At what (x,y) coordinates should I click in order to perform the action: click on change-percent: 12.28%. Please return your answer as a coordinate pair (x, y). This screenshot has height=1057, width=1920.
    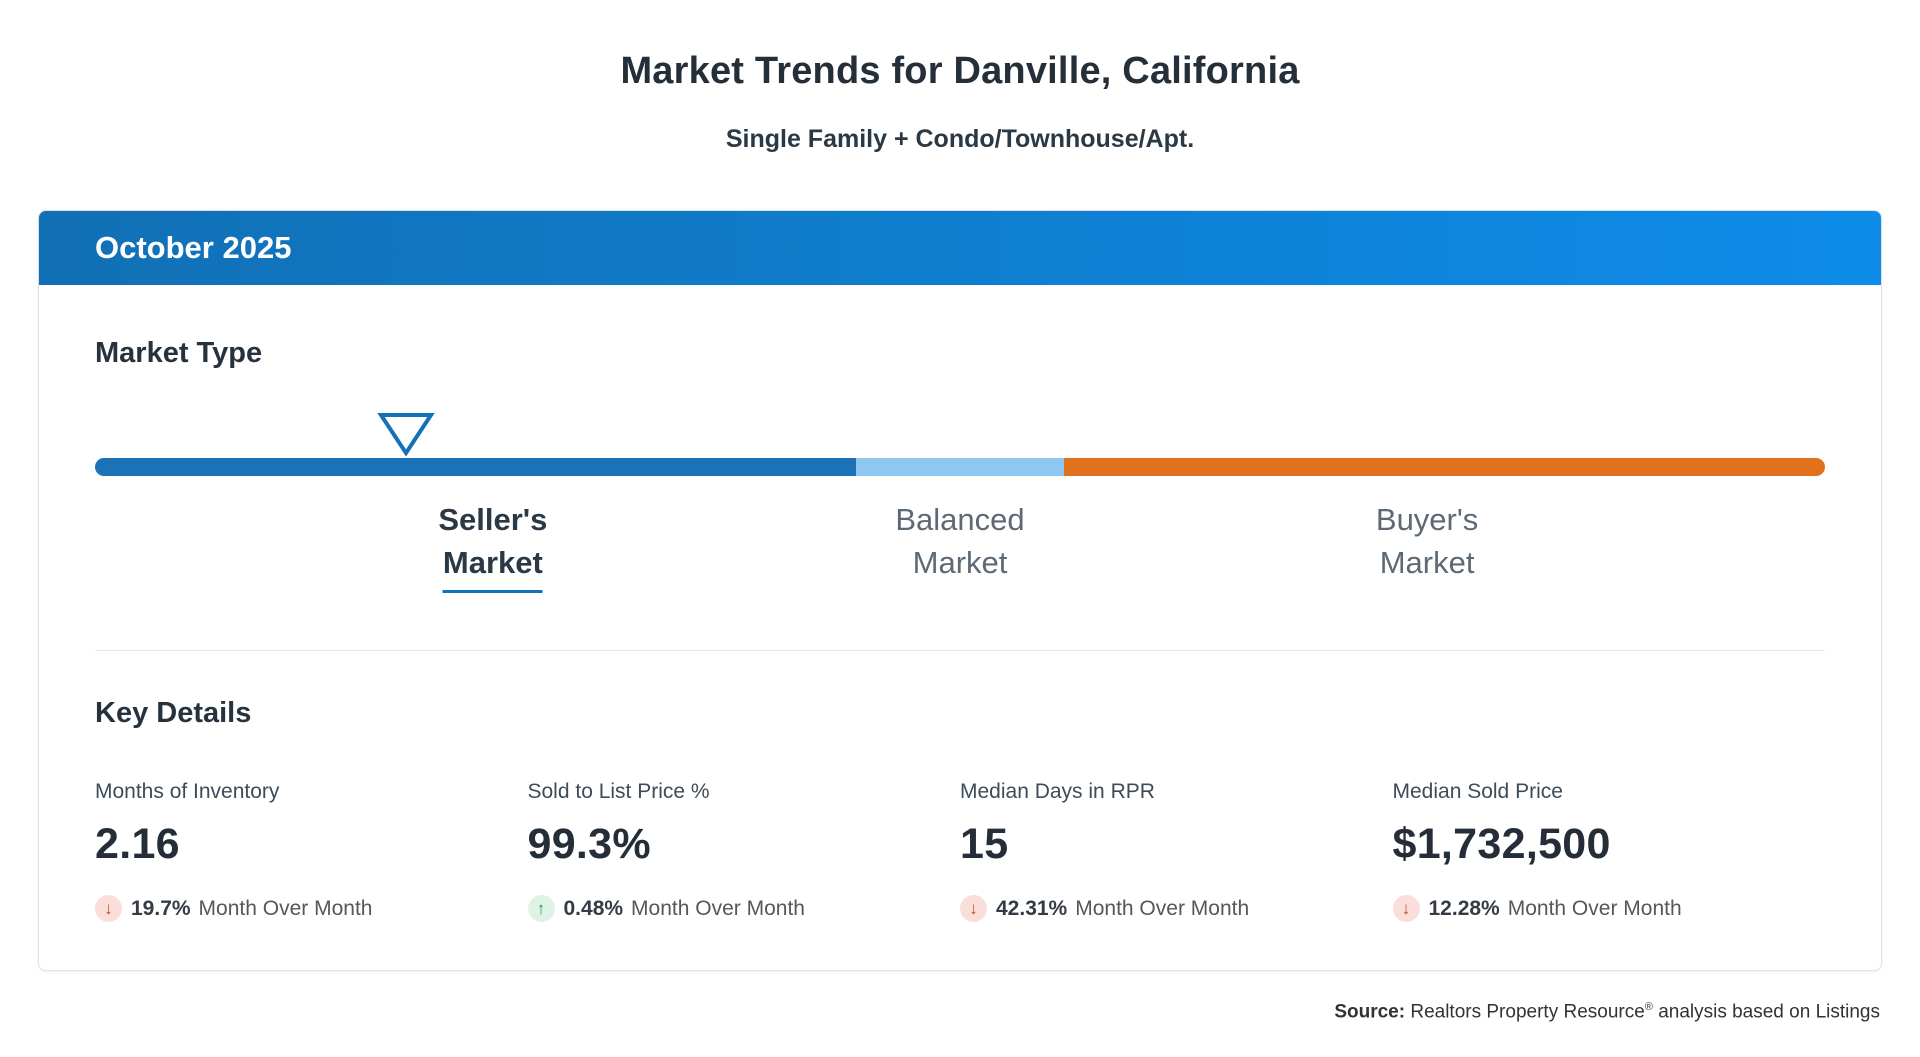
    Looking at the image, I should click on (1464, 908).